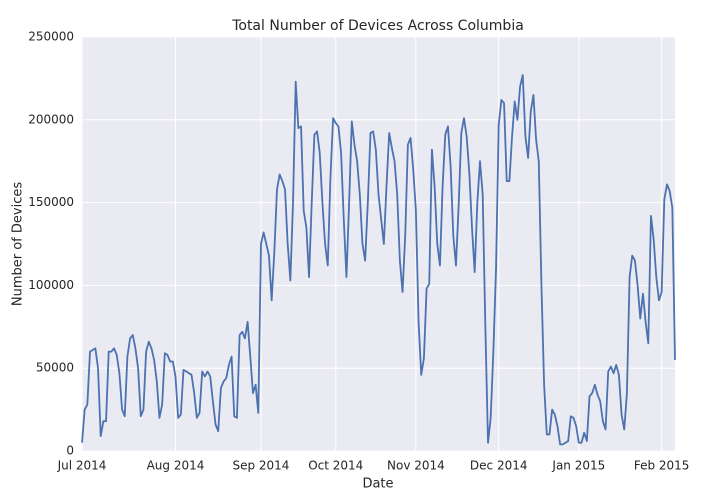  What do you see at coordinates (377, 484) in the screenshot?
I see `x-axis-label: Date` at bounding box center [377, 484].